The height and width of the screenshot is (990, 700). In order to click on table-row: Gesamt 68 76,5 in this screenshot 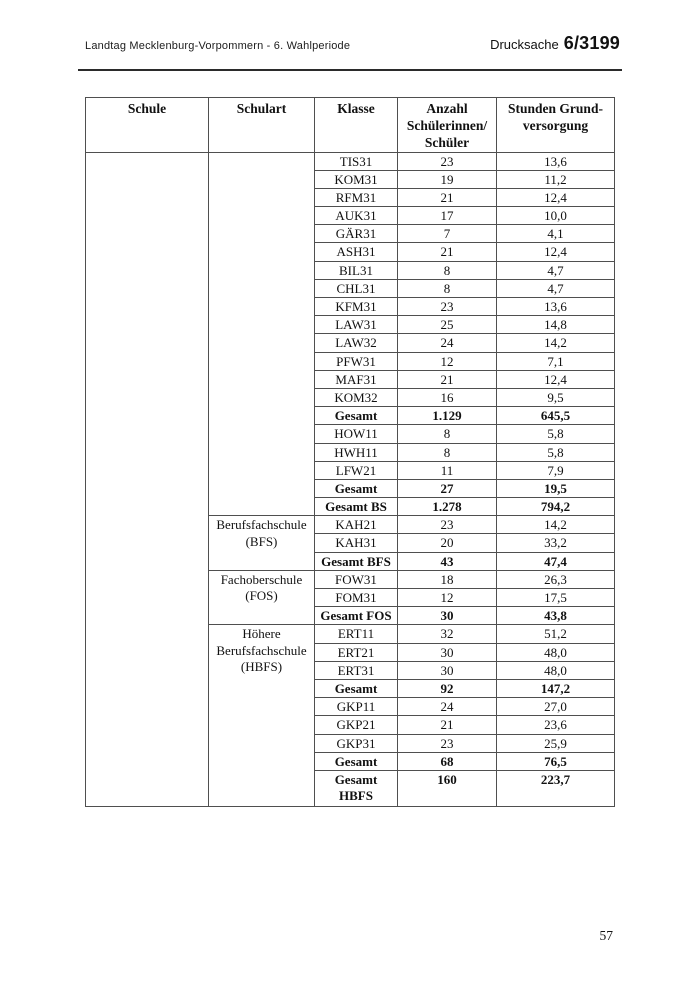, I will do `click(350, 761)`.